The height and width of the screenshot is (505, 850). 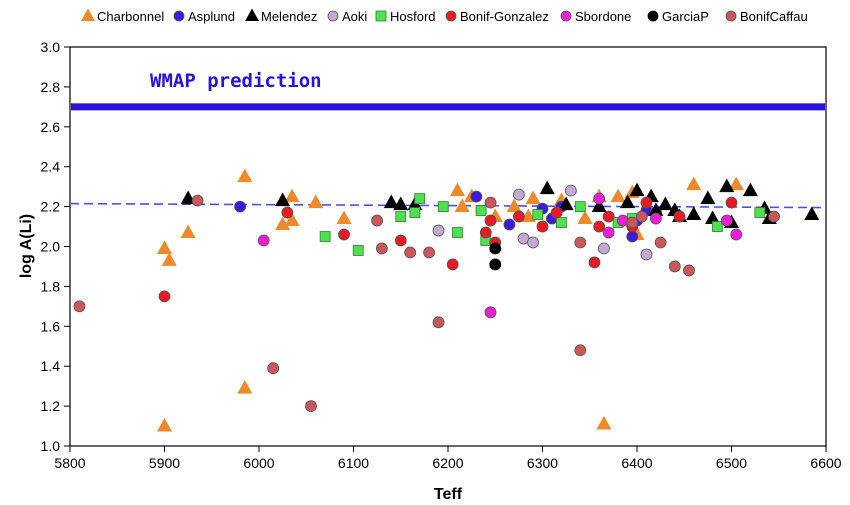 What do you see at coordinates (69, 463) in the screenshot?
I see `x-tick-label: 5800` at bounding box center [69, 463].